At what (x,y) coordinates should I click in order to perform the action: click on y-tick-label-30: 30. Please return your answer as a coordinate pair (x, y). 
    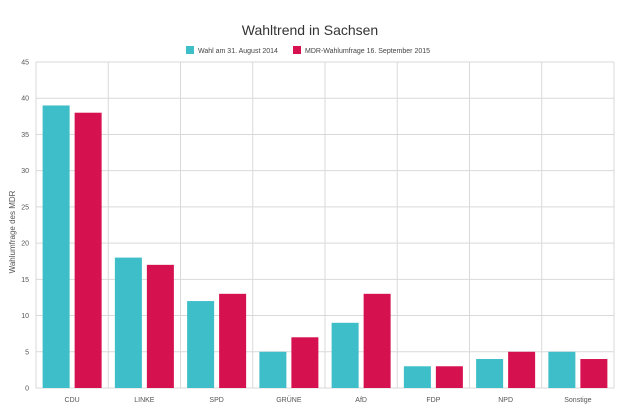
    Looking at the image, I should click on (25, 171).